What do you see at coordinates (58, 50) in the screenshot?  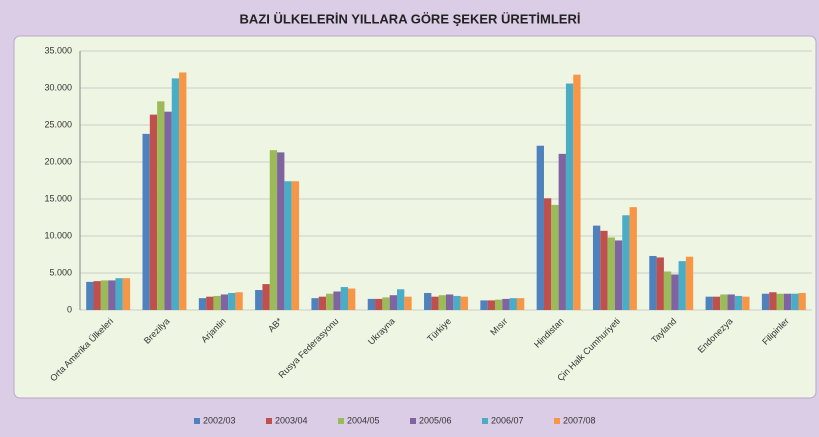 I see `y-tick-label: 35.000` at bounding box center [58, 50].